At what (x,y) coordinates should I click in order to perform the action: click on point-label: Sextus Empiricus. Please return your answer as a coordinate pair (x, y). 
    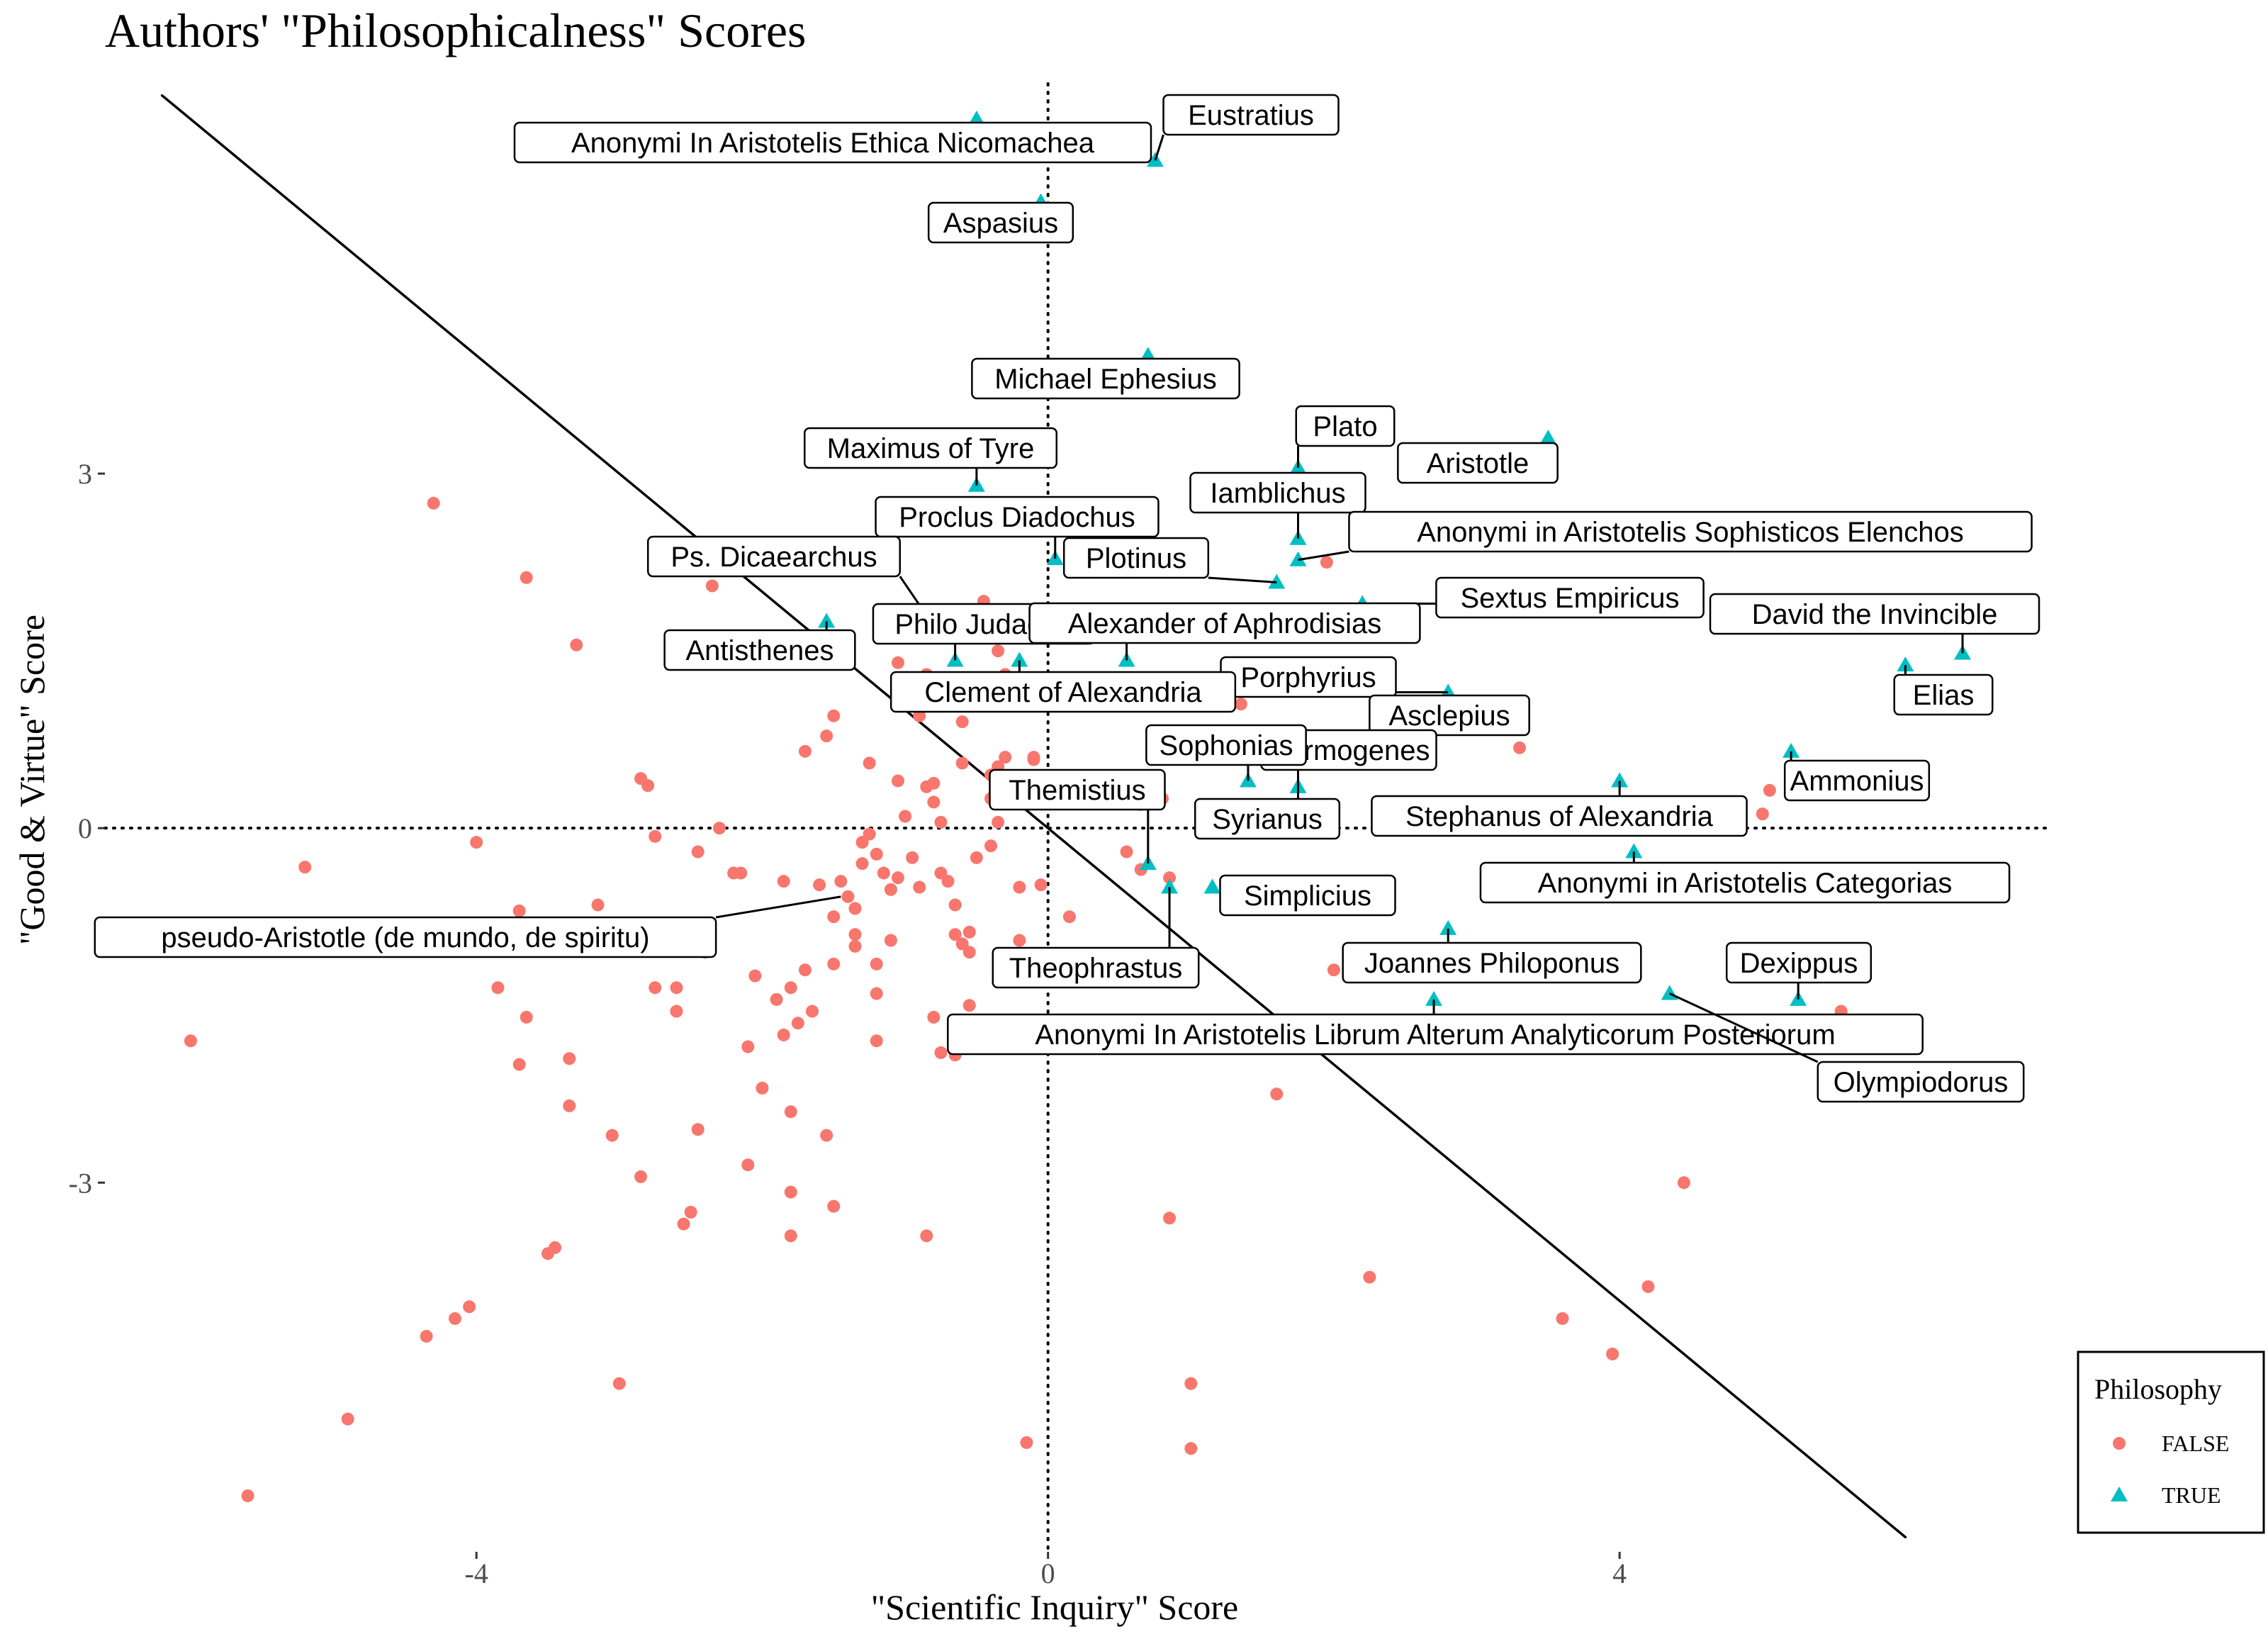
    Looking at the image, I should click on (1570, 597).